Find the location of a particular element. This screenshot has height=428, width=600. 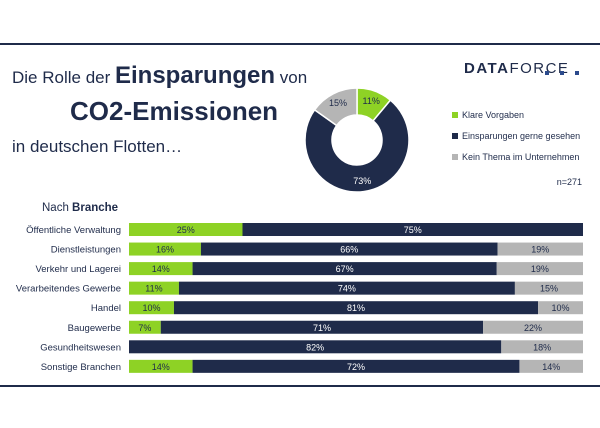

bar-value-label: 67% is located at coordinates (345, 269).